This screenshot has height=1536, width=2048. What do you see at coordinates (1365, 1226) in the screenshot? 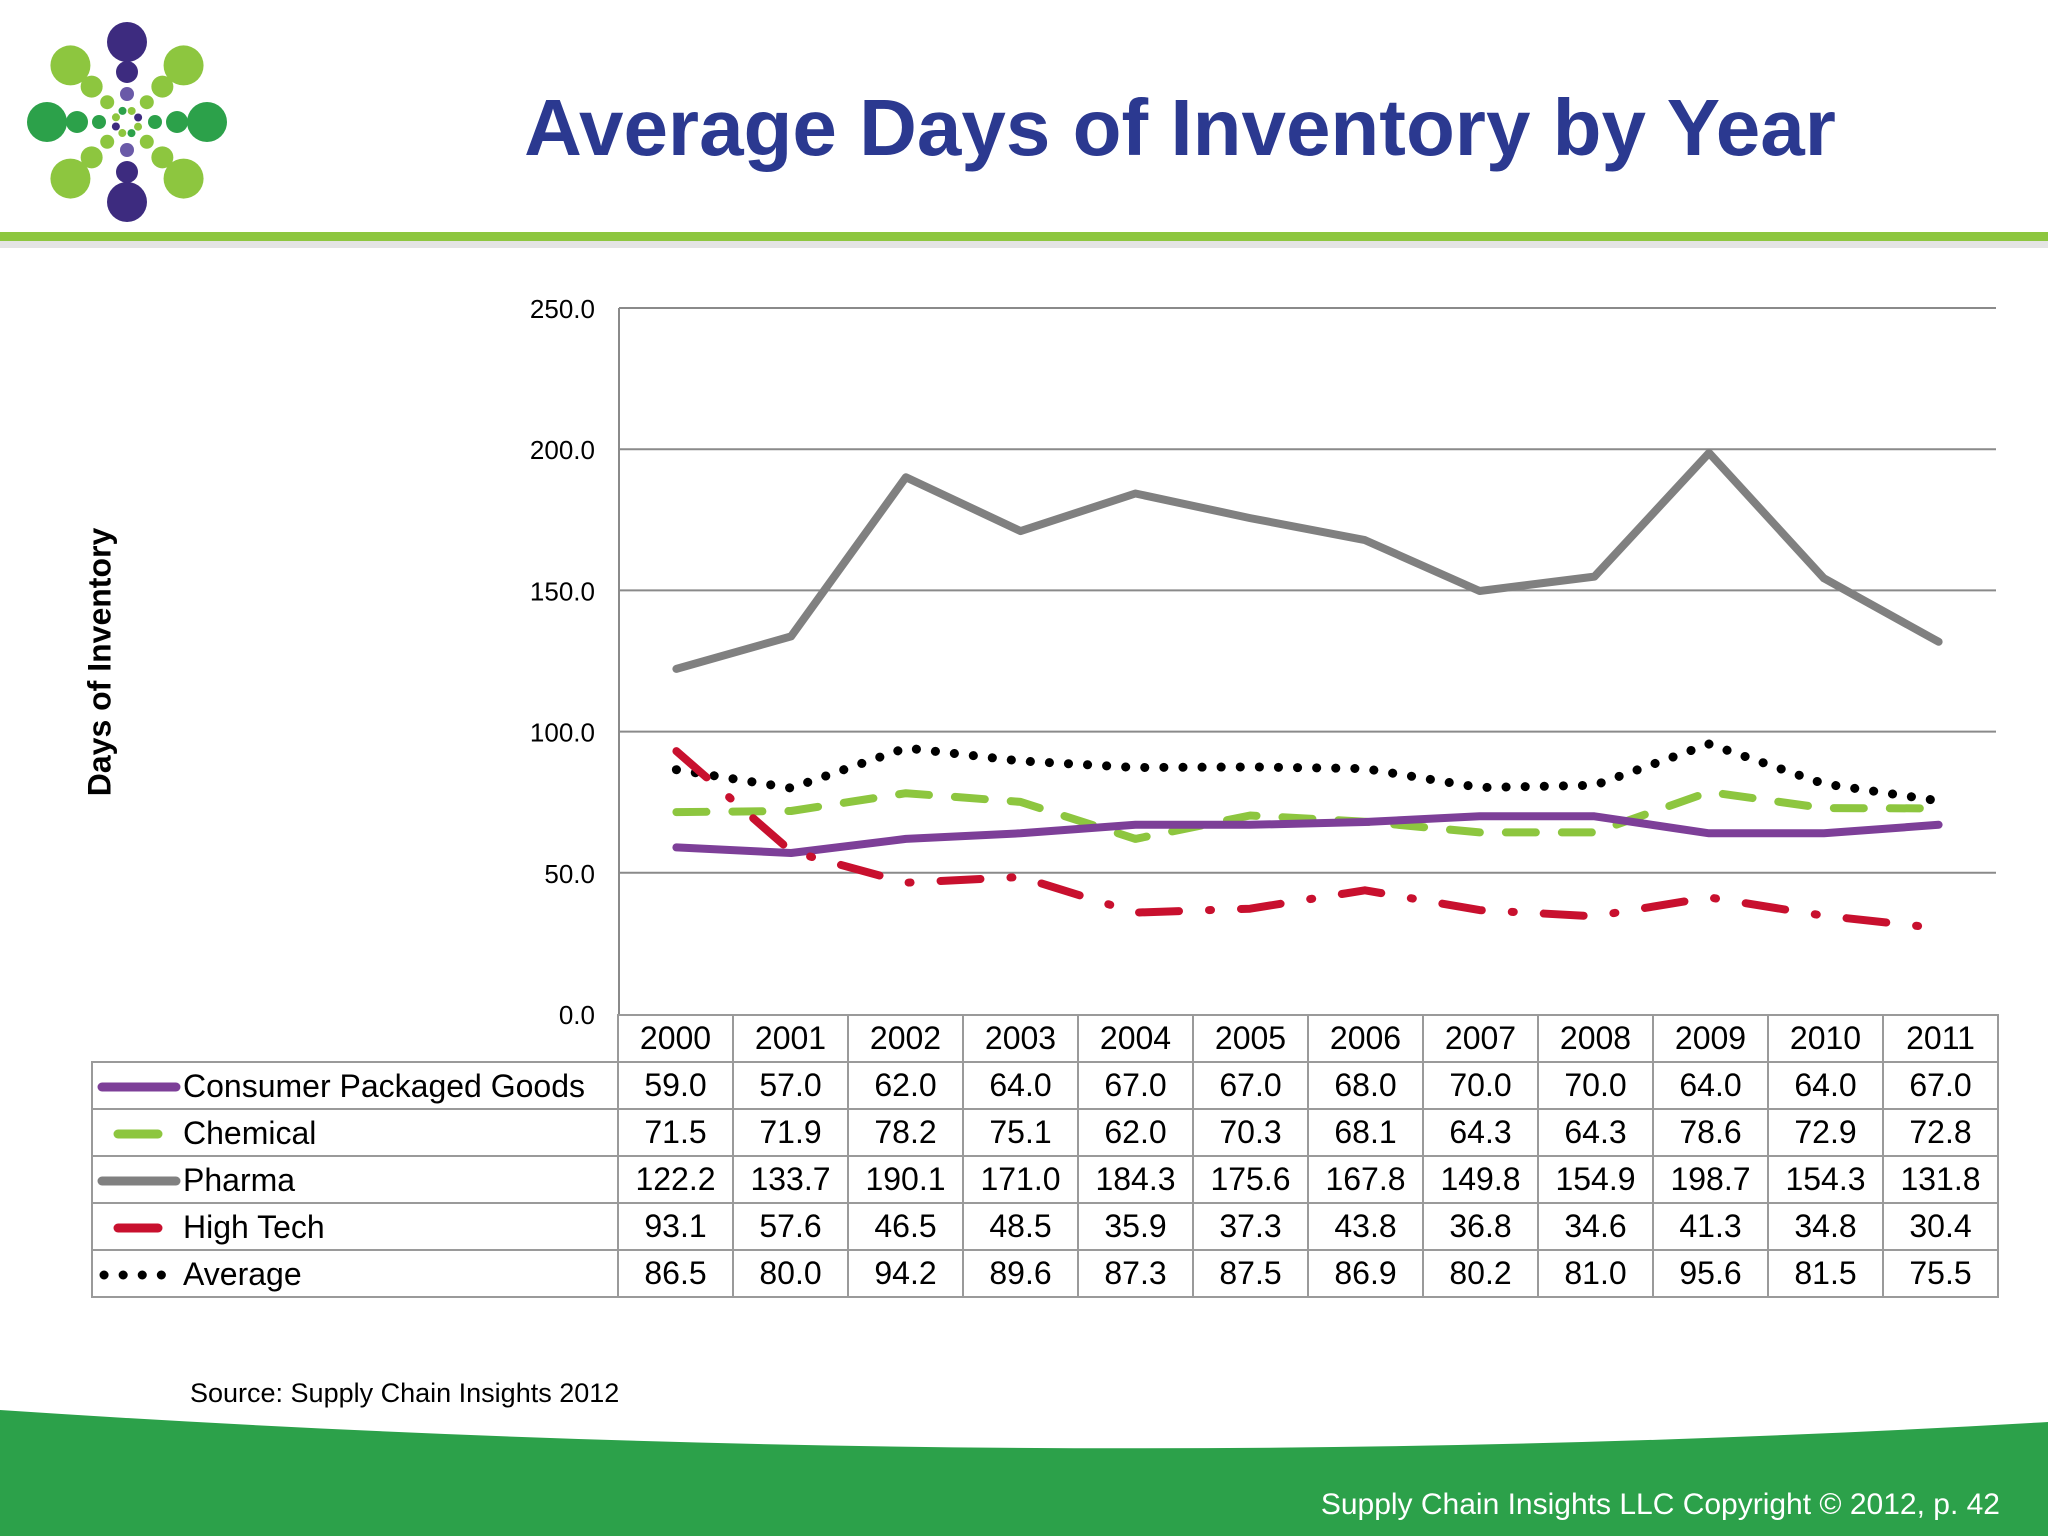
I see `data-cell: 43.8` at bounding box center [1365, 1226].